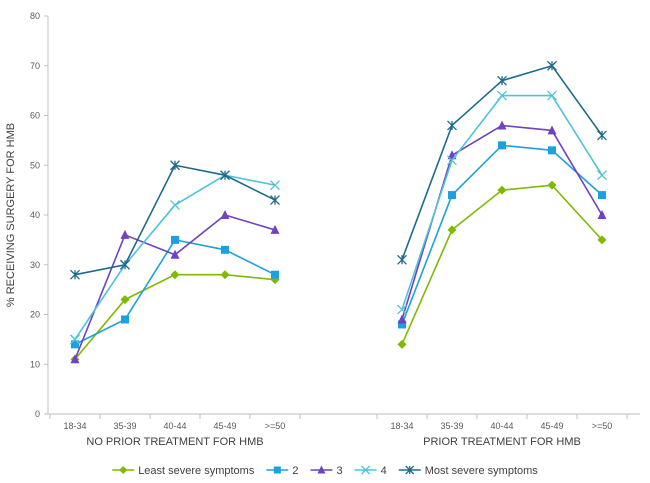 The width and height of the screenshot is (650, 483). Describe the element at coordinates (35, 116) in the screenshot. I see `y-tick-label: 60` at that location.